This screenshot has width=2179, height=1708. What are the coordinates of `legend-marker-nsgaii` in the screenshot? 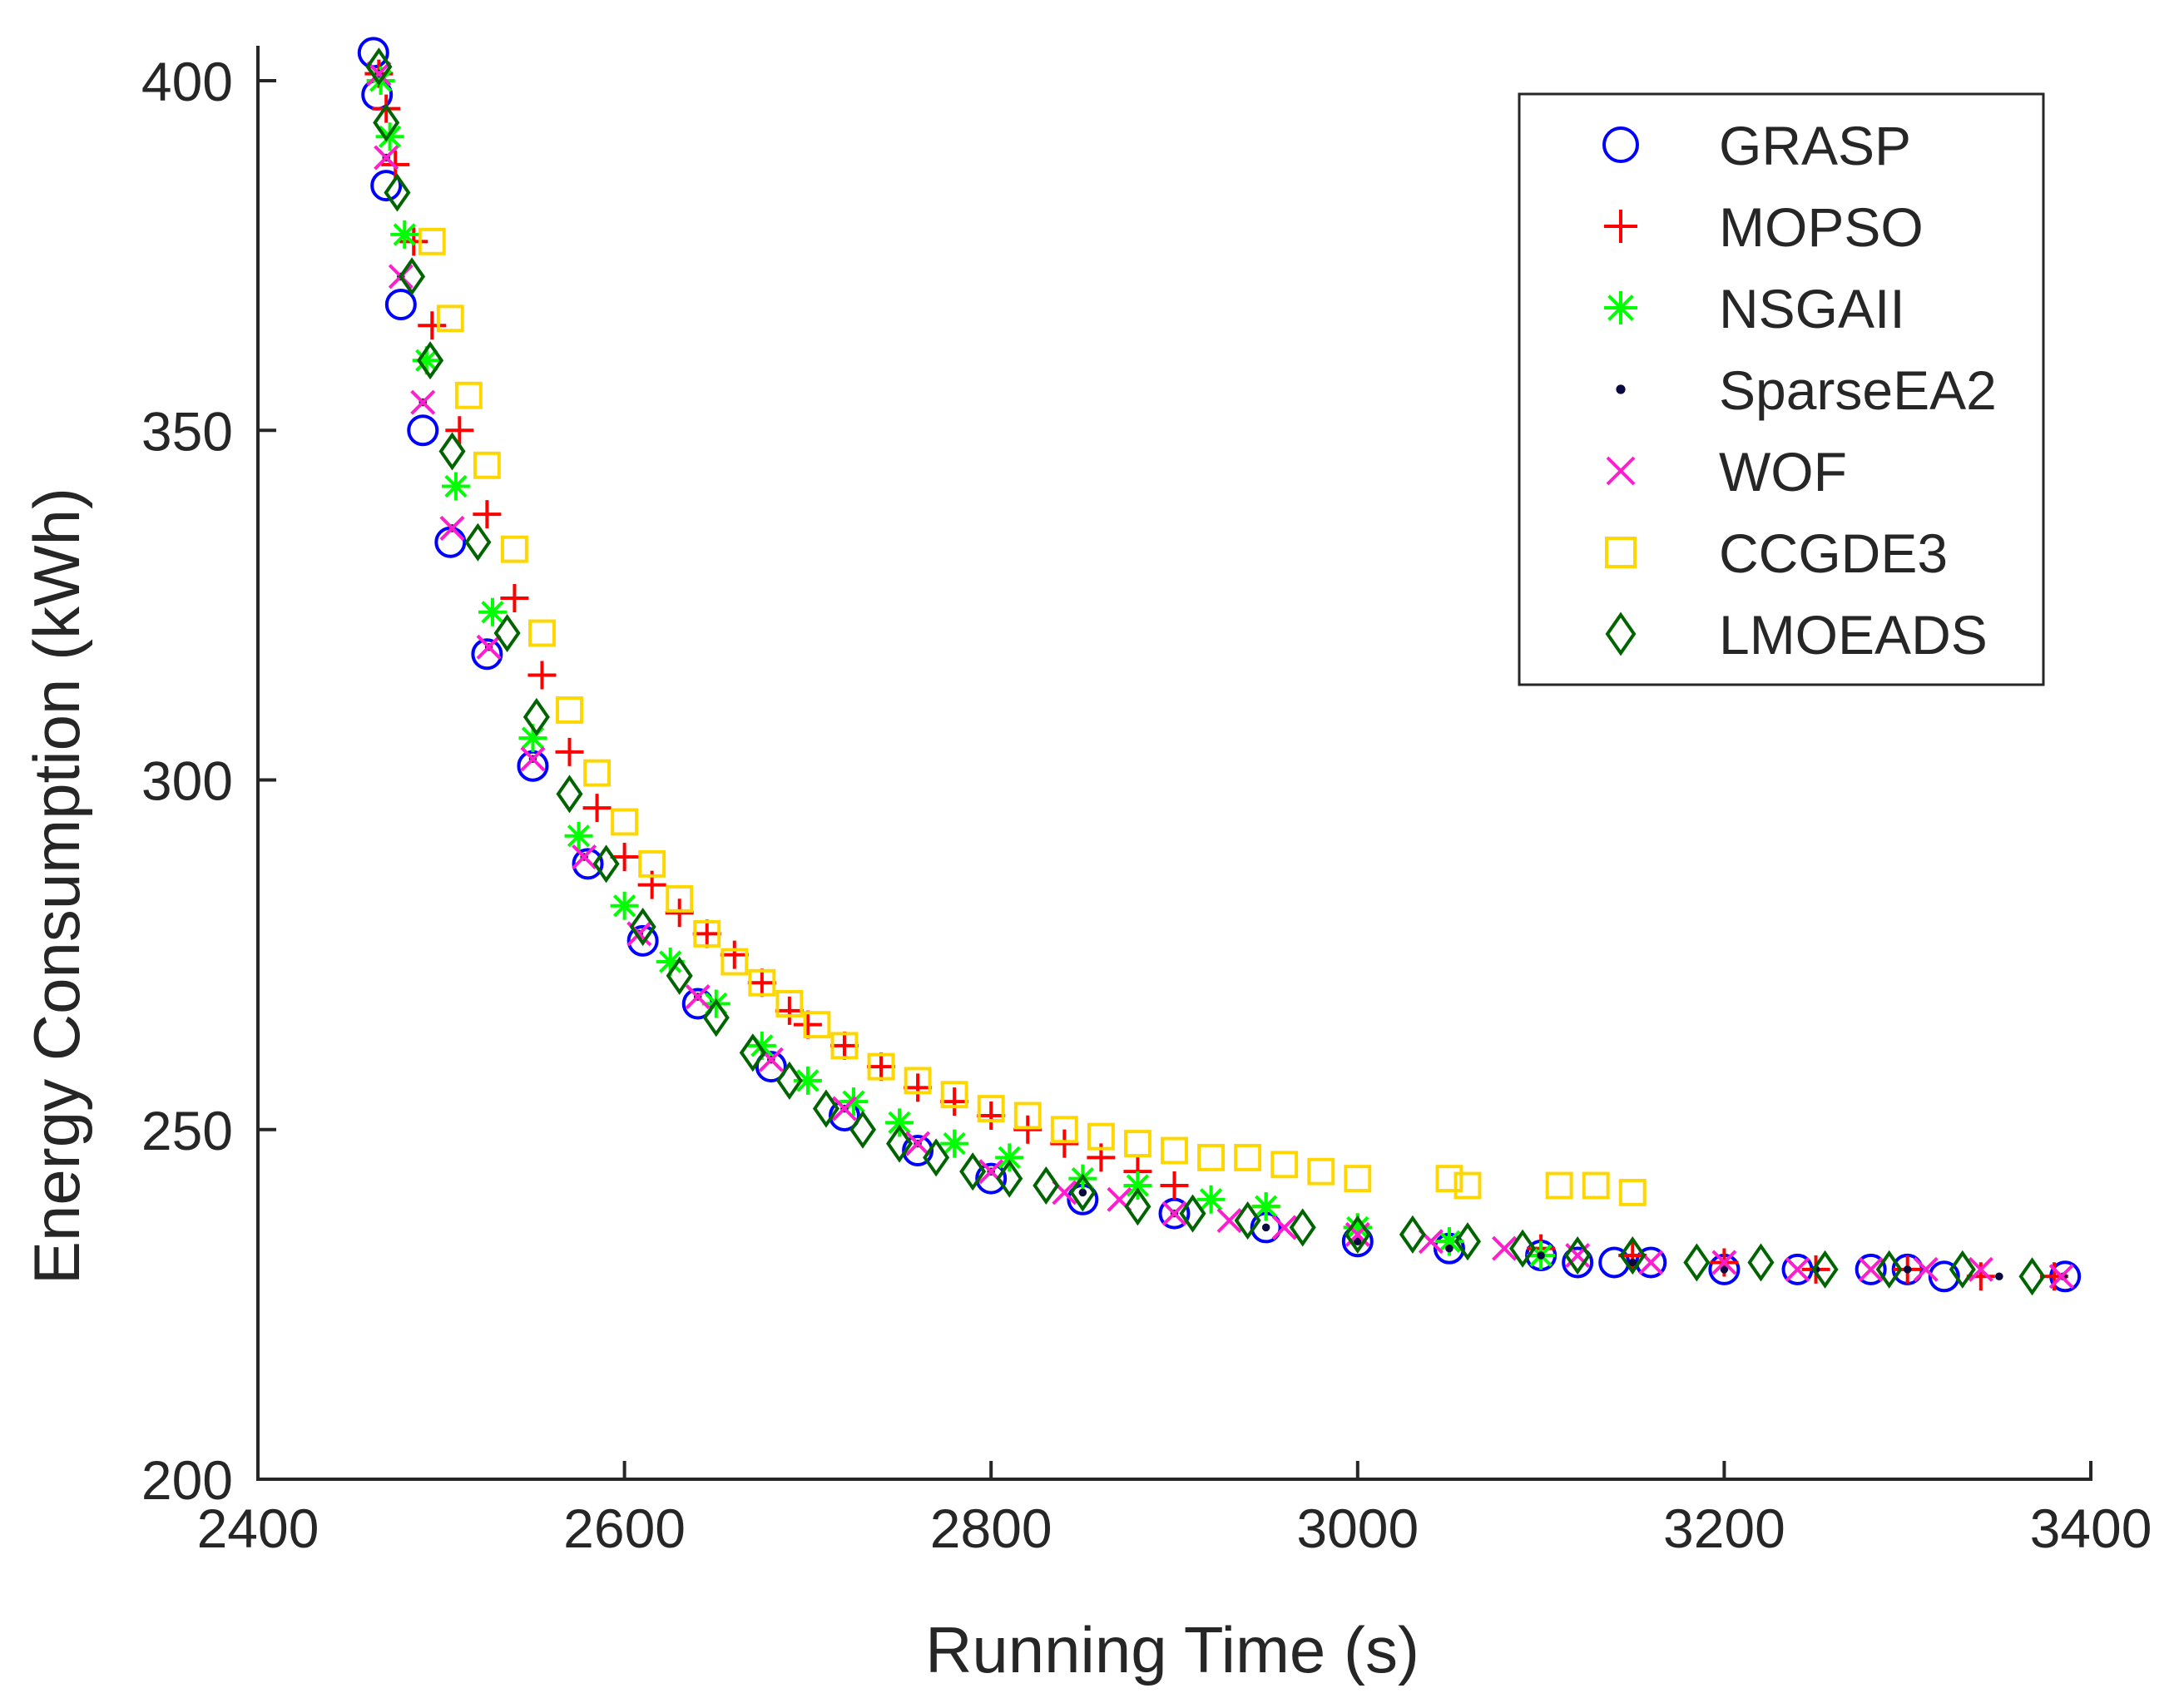 It's located at (1621, 307).